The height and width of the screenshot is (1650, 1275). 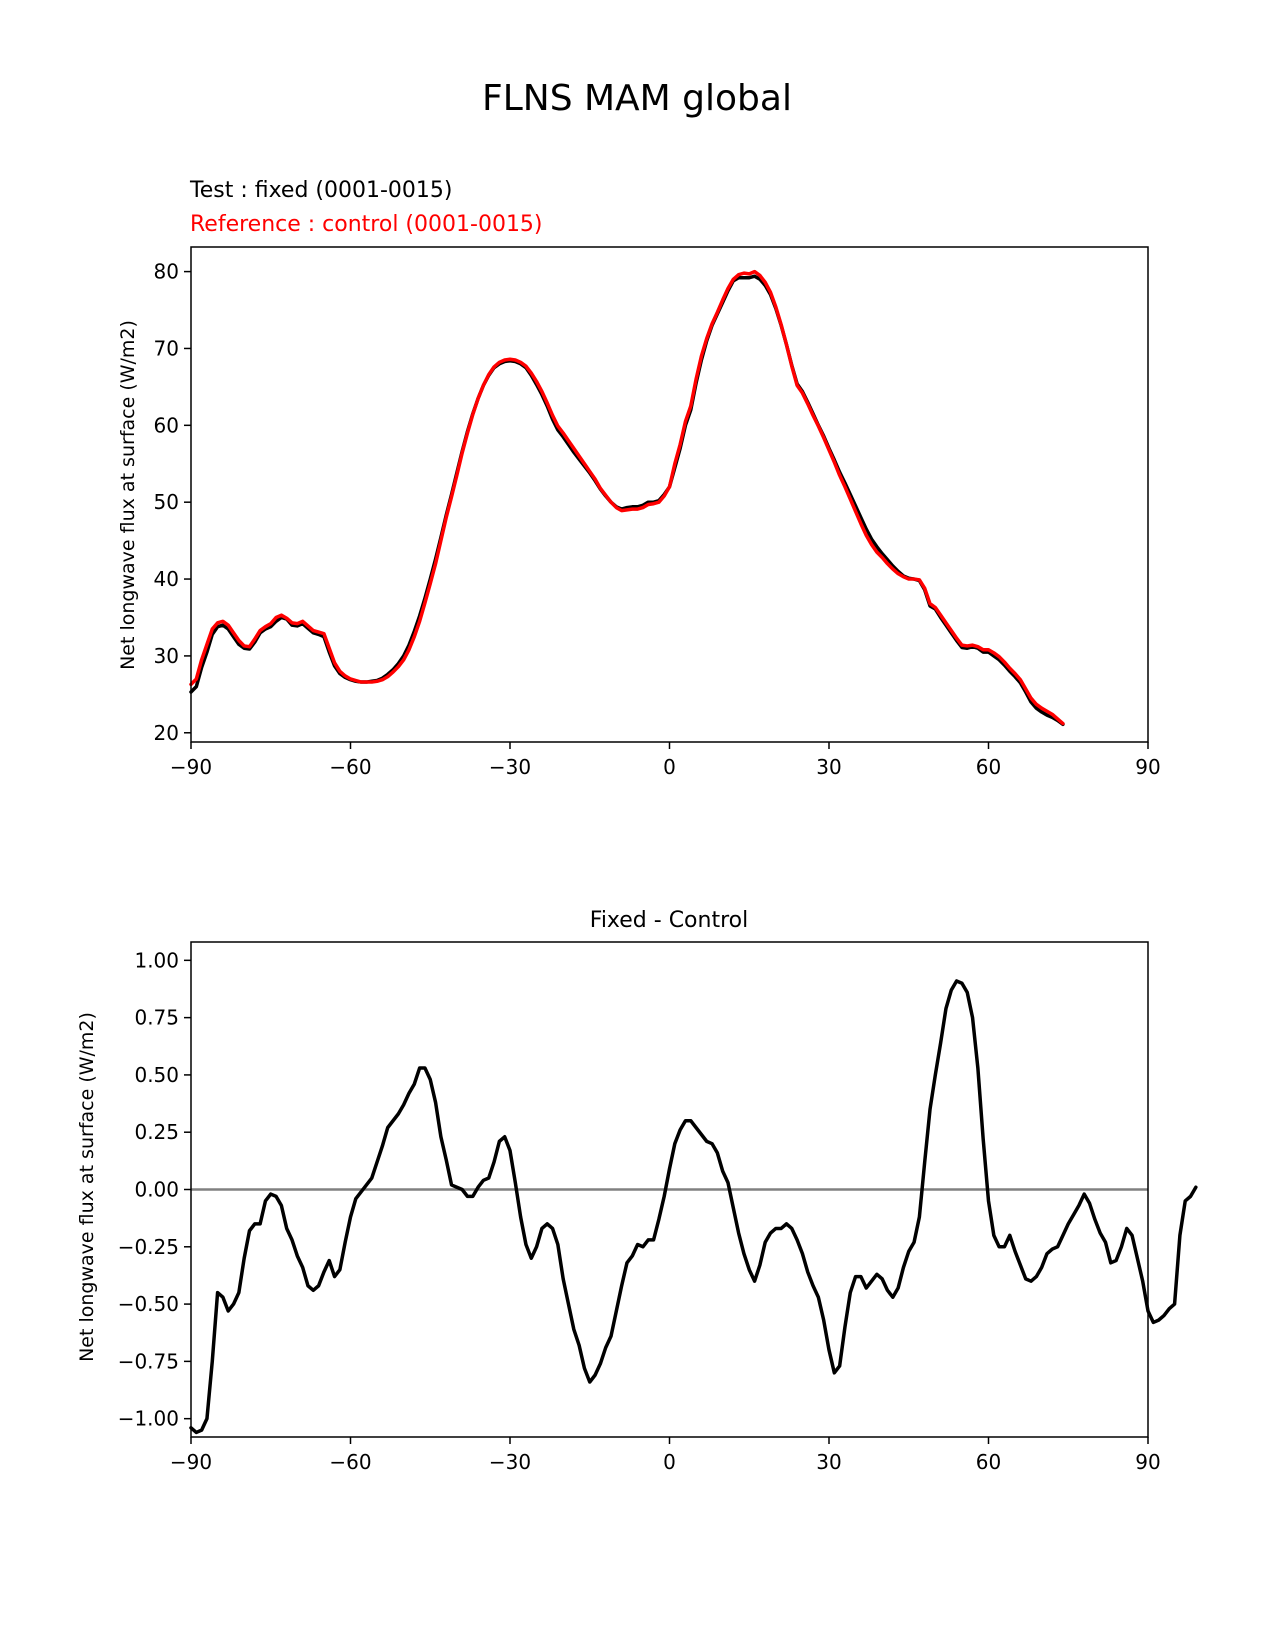 What do you see at coordinates (156, 1075) in the screenshot?
I see `bottom-ytick-label: 0.50` at bounding box center [156, 1075].